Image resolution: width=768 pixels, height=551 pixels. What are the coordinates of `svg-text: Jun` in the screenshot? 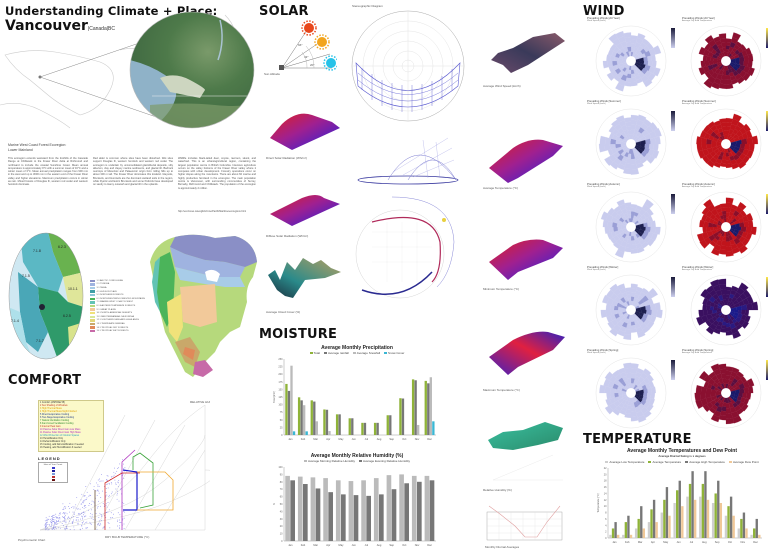 It's located at (354, 545).